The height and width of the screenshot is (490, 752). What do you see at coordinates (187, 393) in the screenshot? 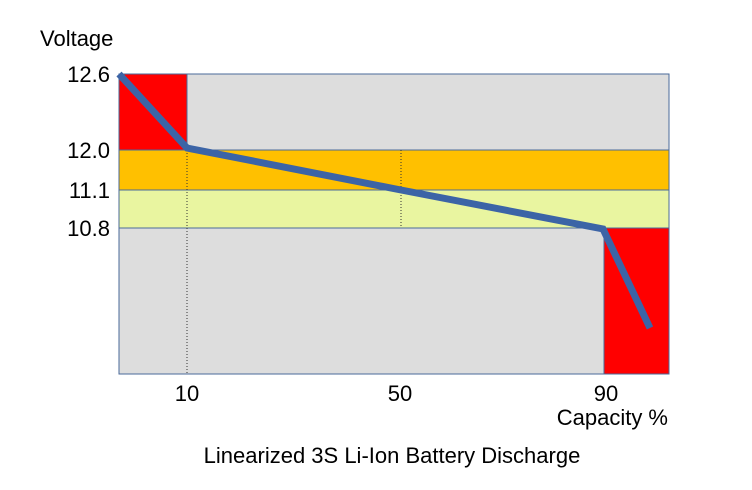
I see `x-tick-label: 10` at bounding box center [187, 393].